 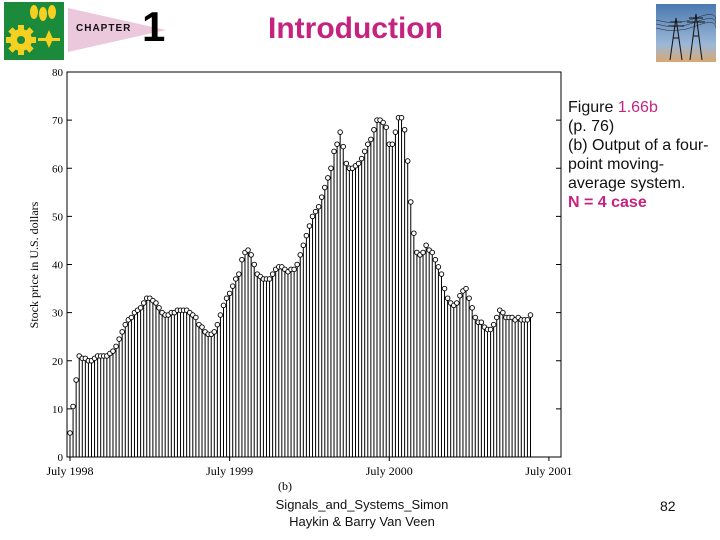 I want to click on plane-icon, so click(x=49, y=39).